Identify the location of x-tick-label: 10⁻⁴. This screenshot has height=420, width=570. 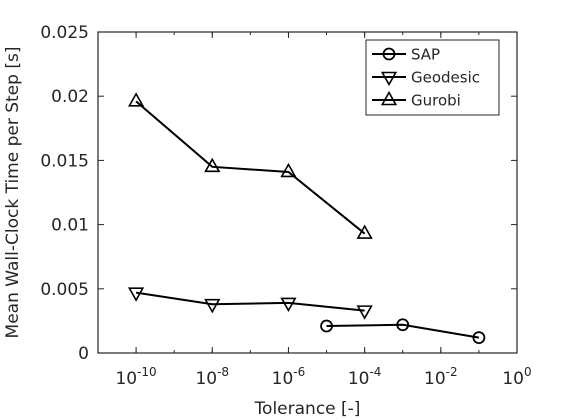
(365, 377).